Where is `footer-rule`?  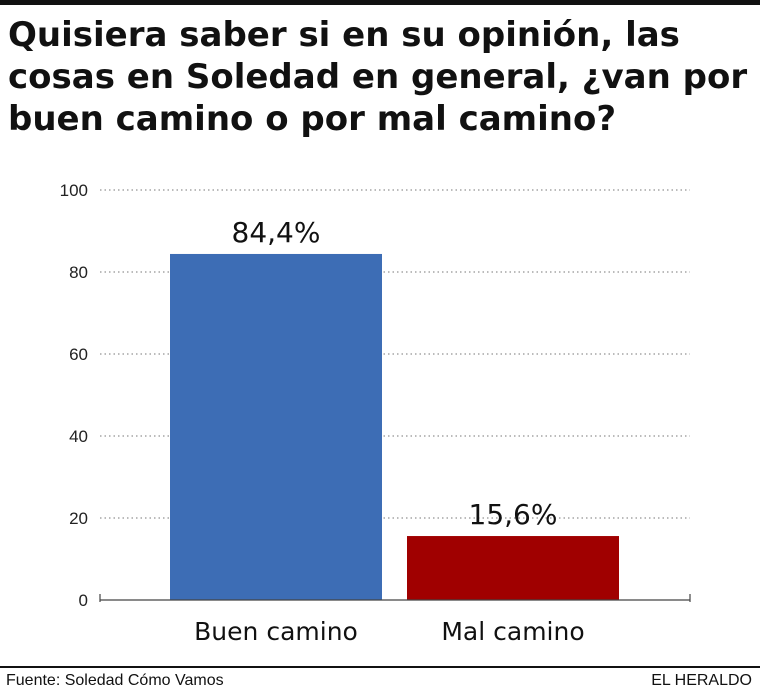 footer-rule is located at coordinates (380, 667).